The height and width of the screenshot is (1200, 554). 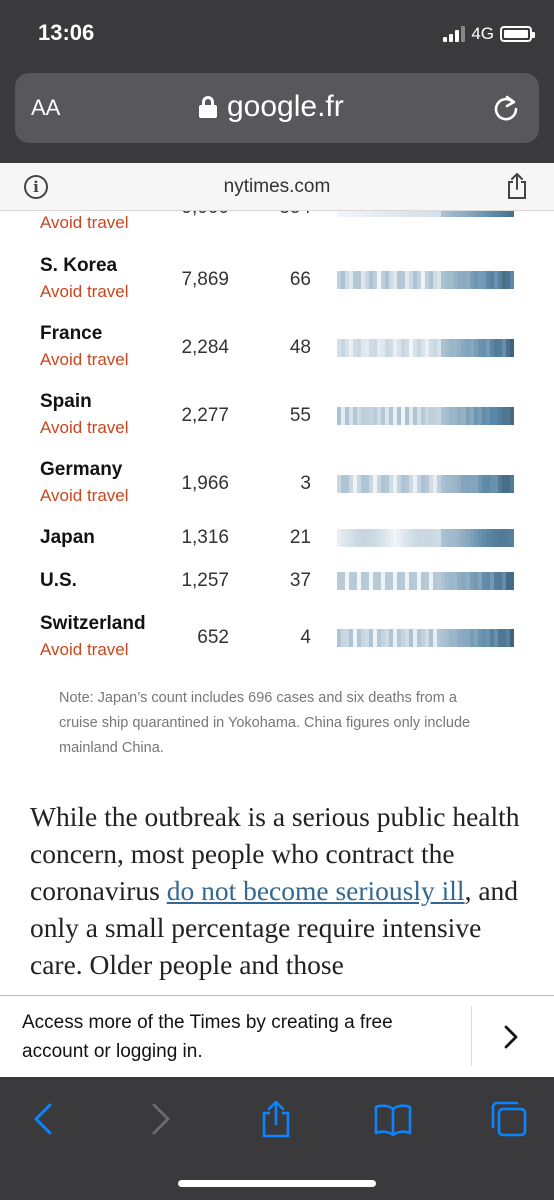 I want to click on death-count: 55, so click(x=300, y=415).